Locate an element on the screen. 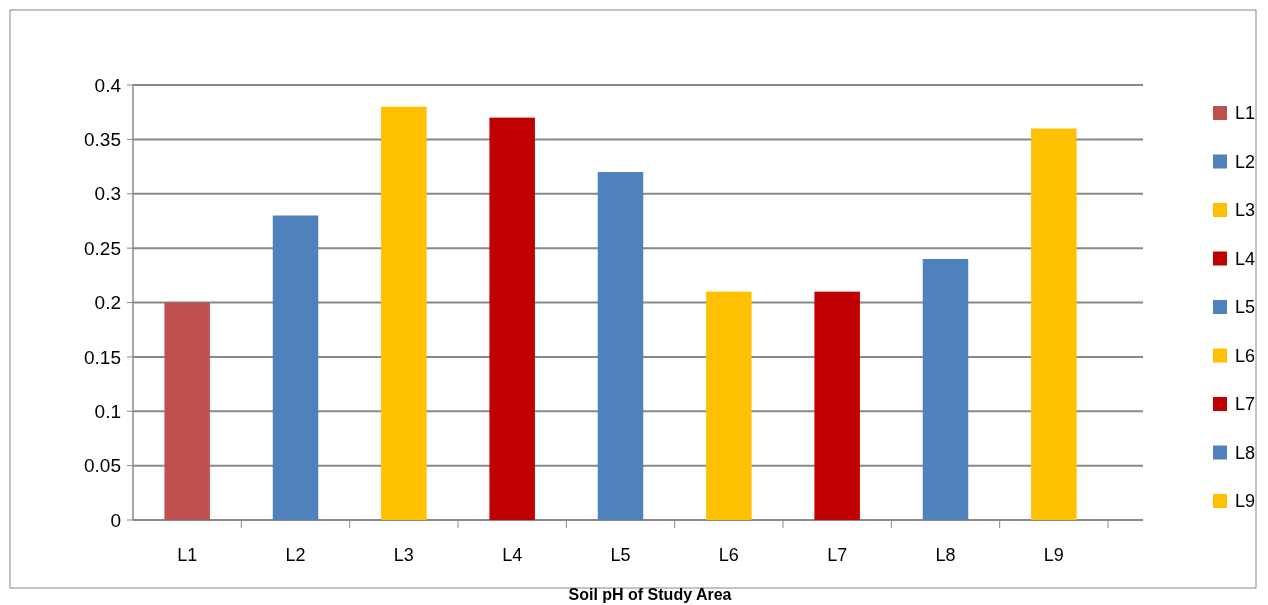 This screenshot has width=1268, height=605. y-tick-label: 0.1 is located at coordinates (107, 411).